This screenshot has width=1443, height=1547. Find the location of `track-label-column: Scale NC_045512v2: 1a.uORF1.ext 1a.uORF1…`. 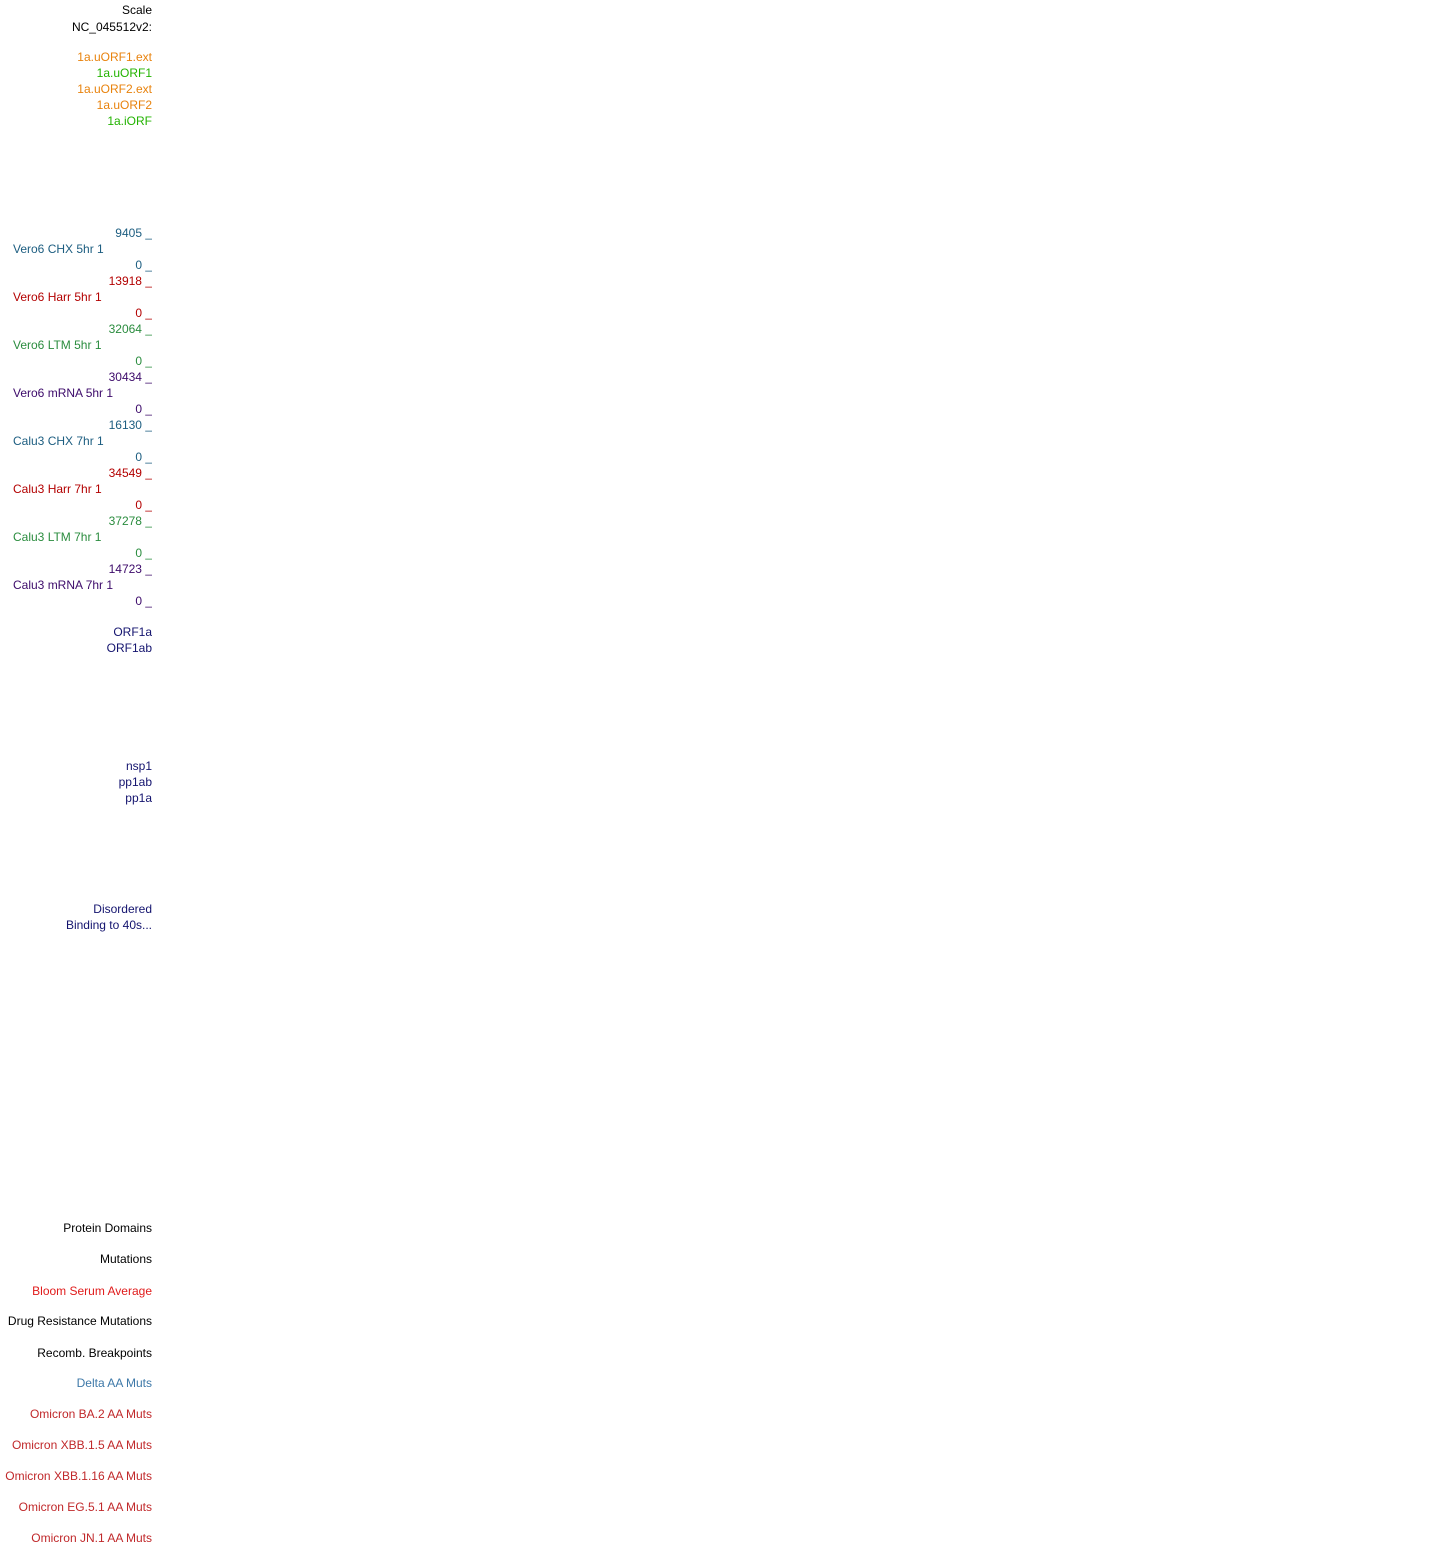

track-label-column: Scale NC_045512v2: 1a.uORF1.ext 1a.uORF1… is located at coordinates (76, 773).